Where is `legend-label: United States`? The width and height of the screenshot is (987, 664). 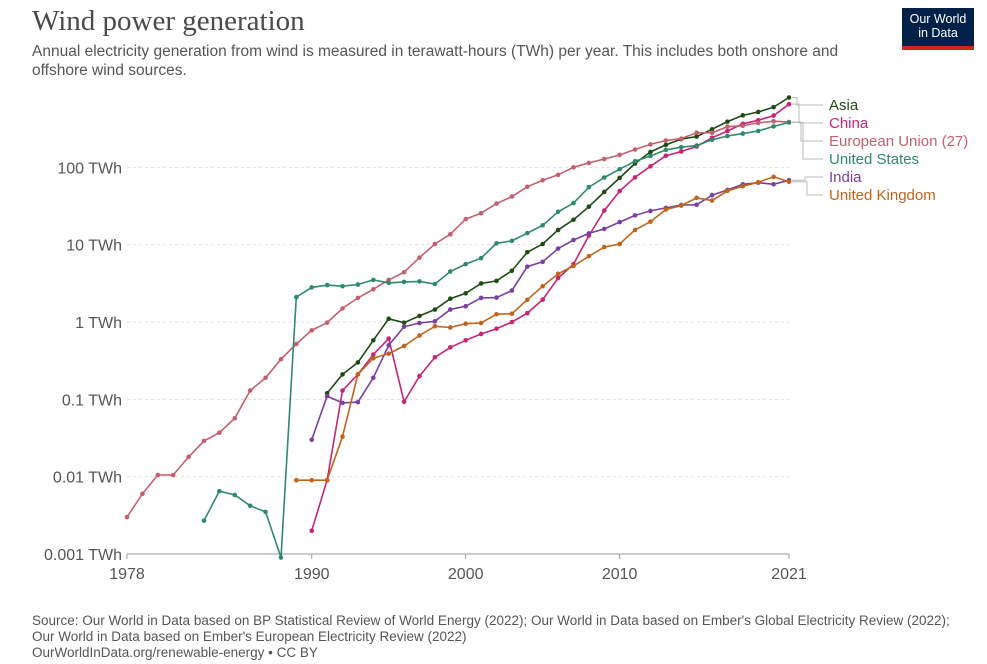 legend-label: United States is located at coordinates (874, 159).